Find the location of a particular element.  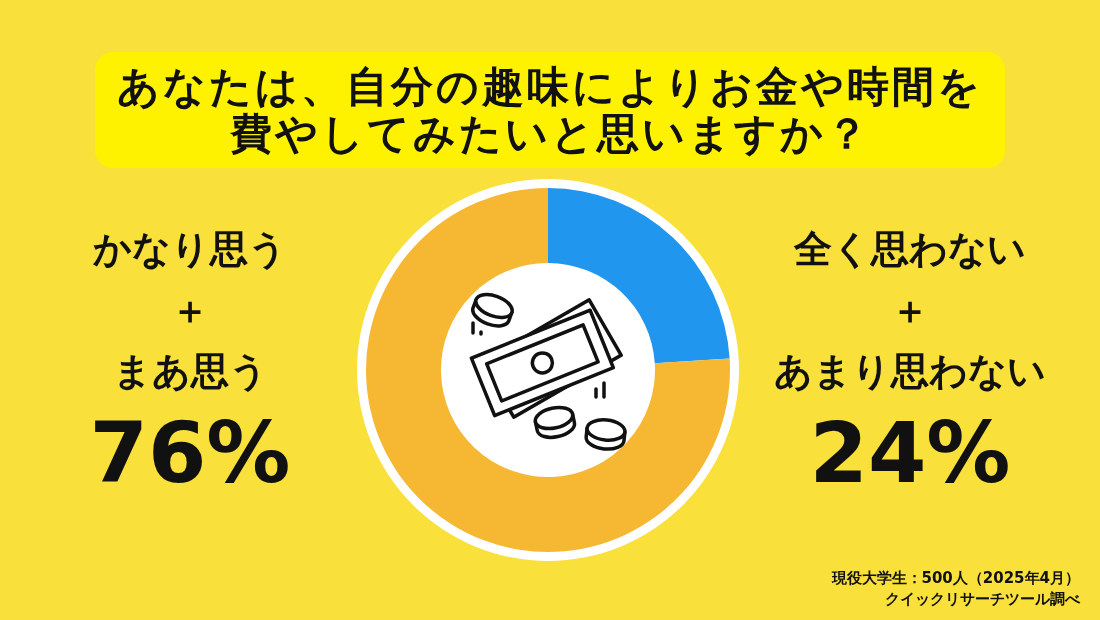

text: 現役大学生：500人（2025年4月） is located at coordinates (955, 578).